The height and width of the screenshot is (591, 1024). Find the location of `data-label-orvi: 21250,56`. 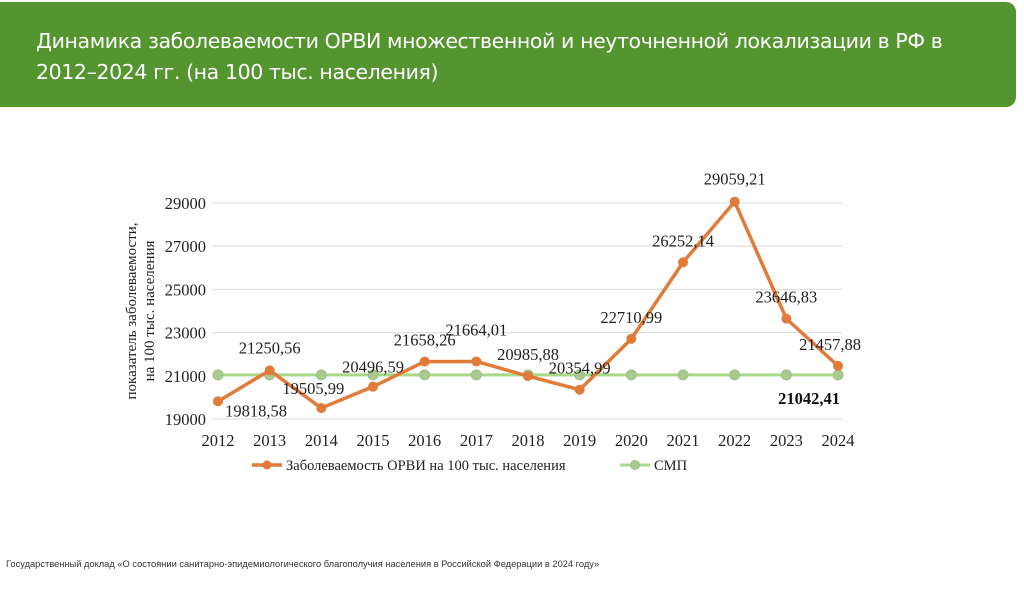

data-label-orvi: 21250,56 is located at coordinates (270, 347).